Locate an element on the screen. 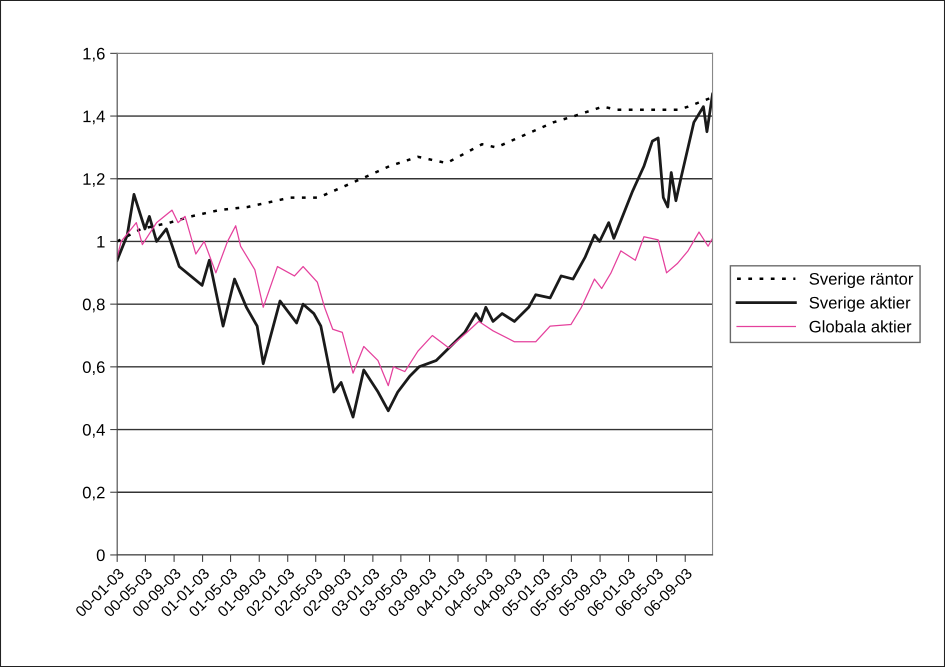  y-tick-label: 0,4 is located at coordinates (93, 431).